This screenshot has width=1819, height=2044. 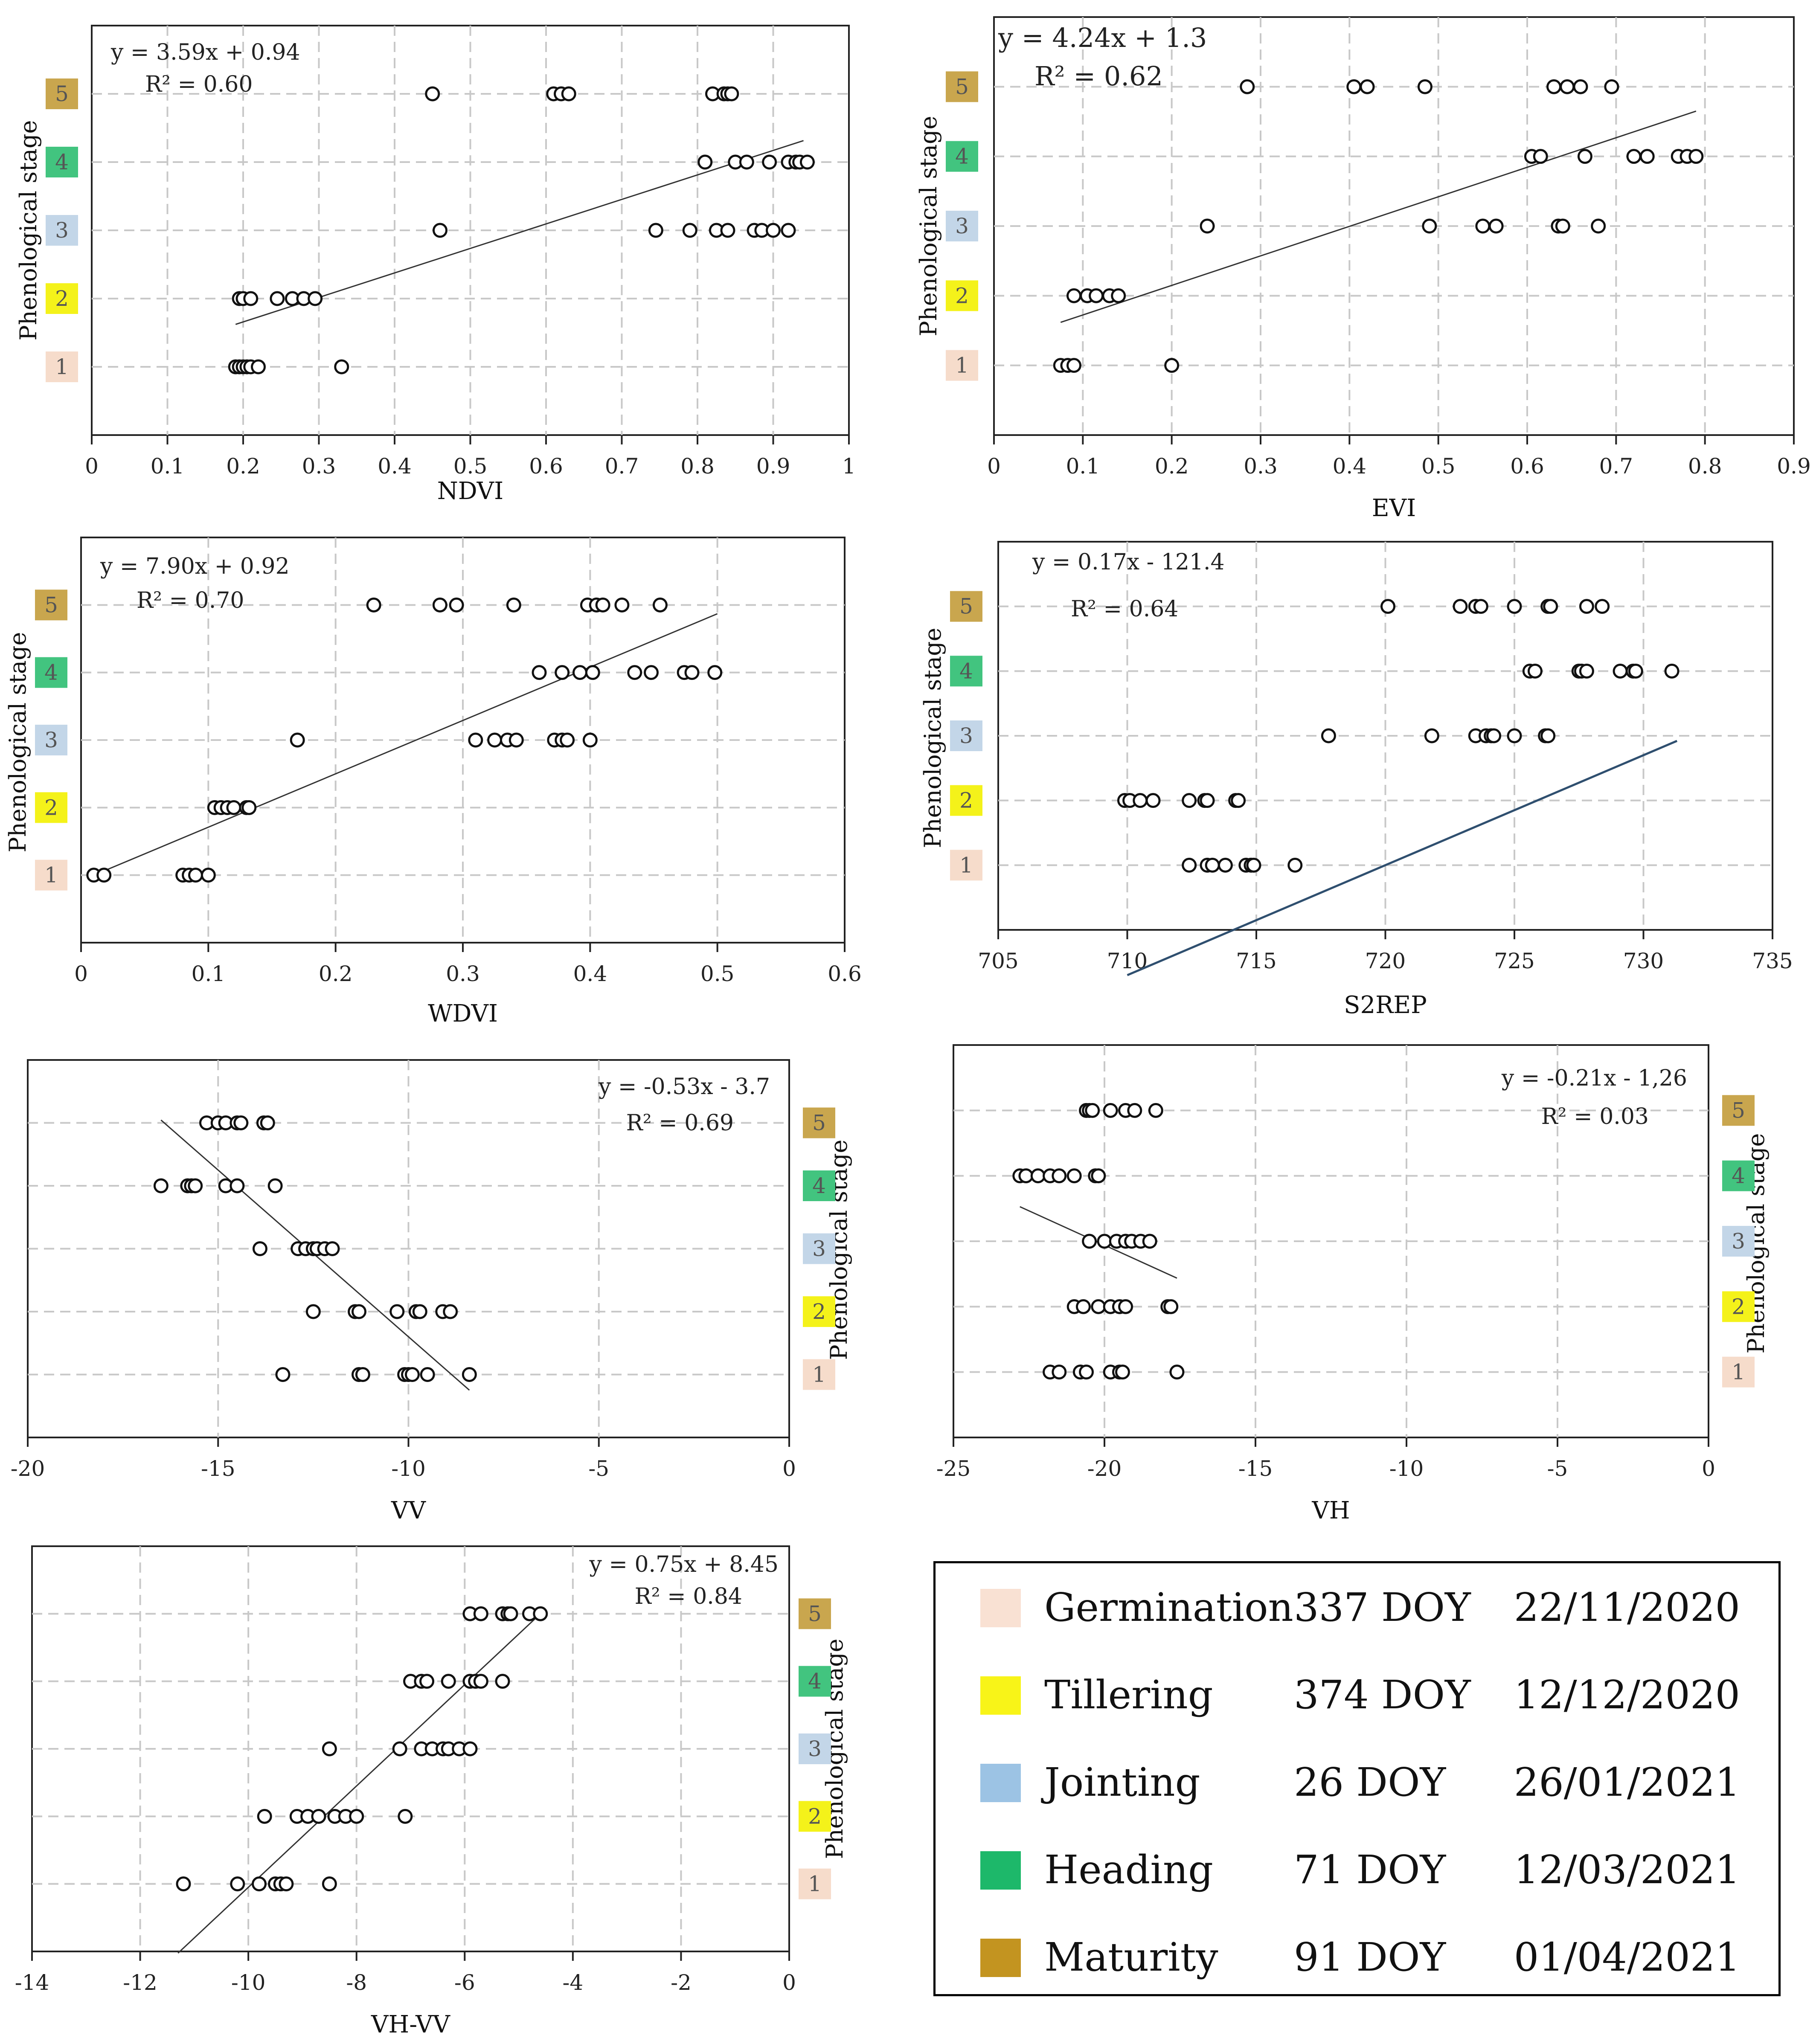 I want to click on x-tick-label: 0.8, so click(x=1705, y=466).